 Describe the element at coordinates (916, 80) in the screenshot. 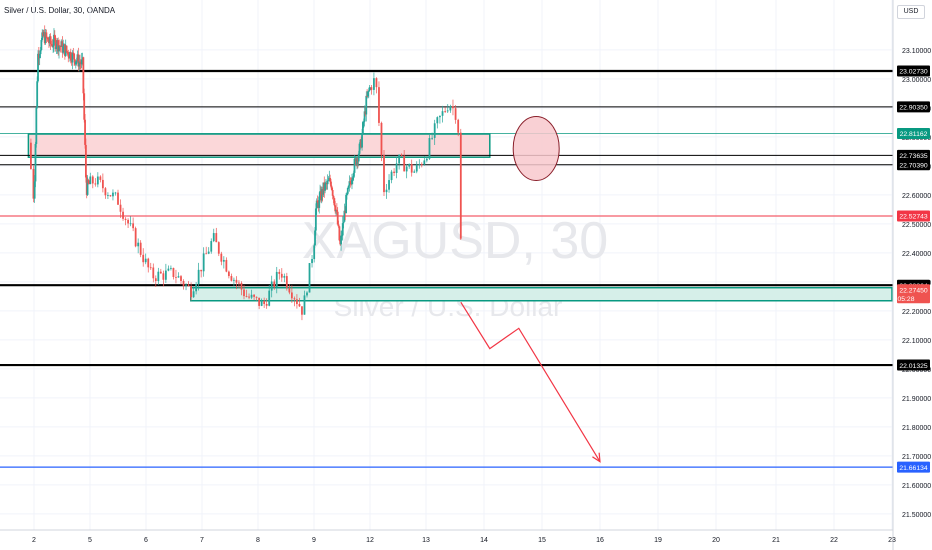

I see `price-tick-label: 23.00000` at that location.